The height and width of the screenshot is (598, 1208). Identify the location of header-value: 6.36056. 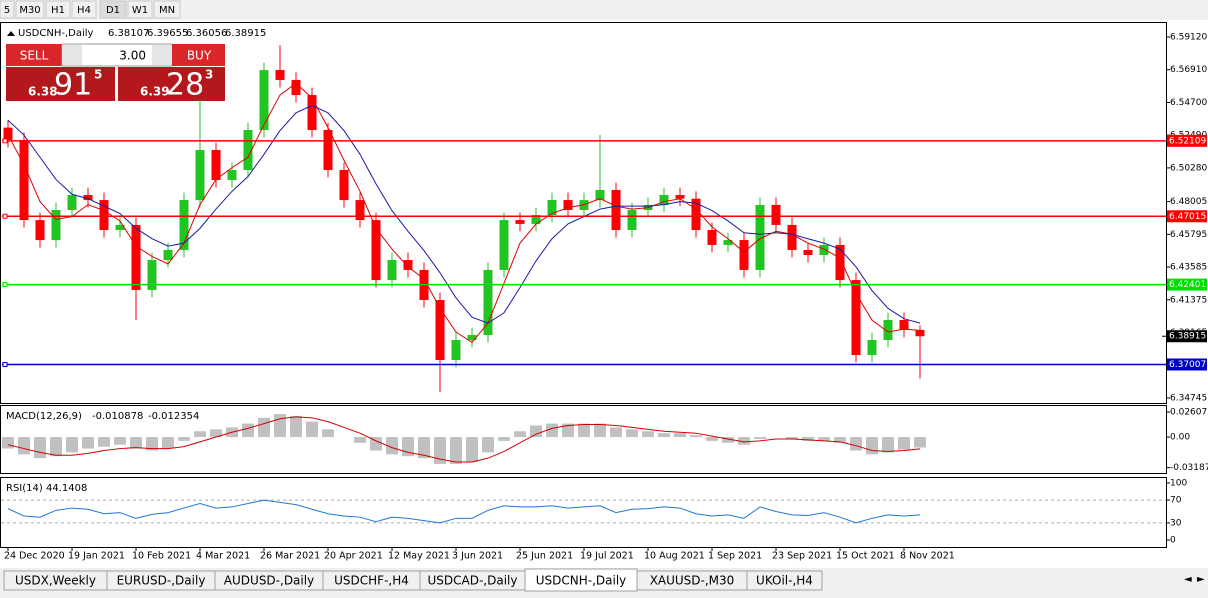
(206, 33).